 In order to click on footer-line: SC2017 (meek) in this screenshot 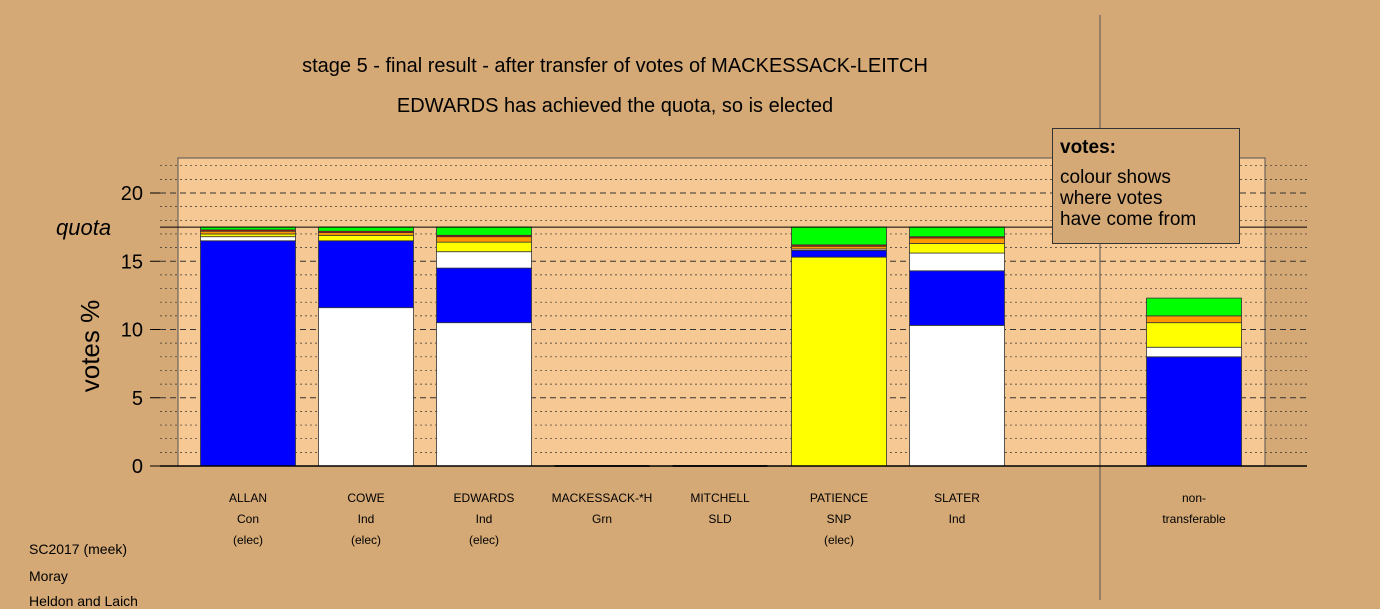, I will do `click(78, 549)`.